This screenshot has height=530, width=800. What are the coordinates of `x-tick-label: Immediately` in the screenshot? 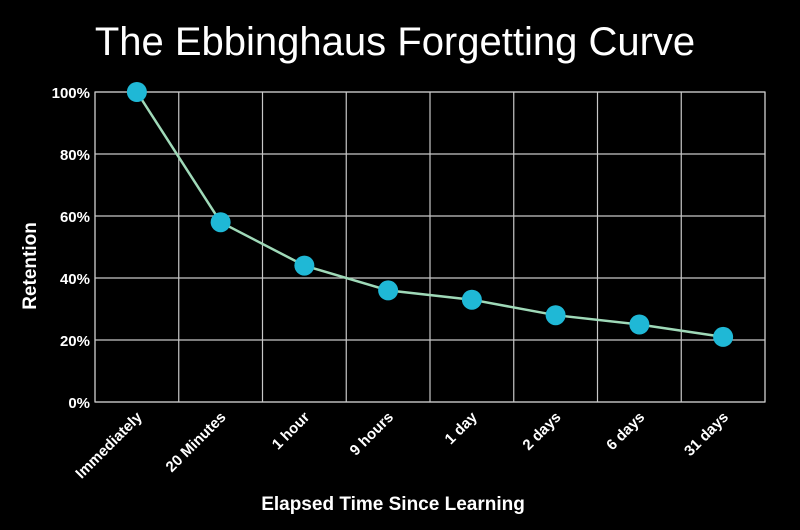 It's located at (109, 445).